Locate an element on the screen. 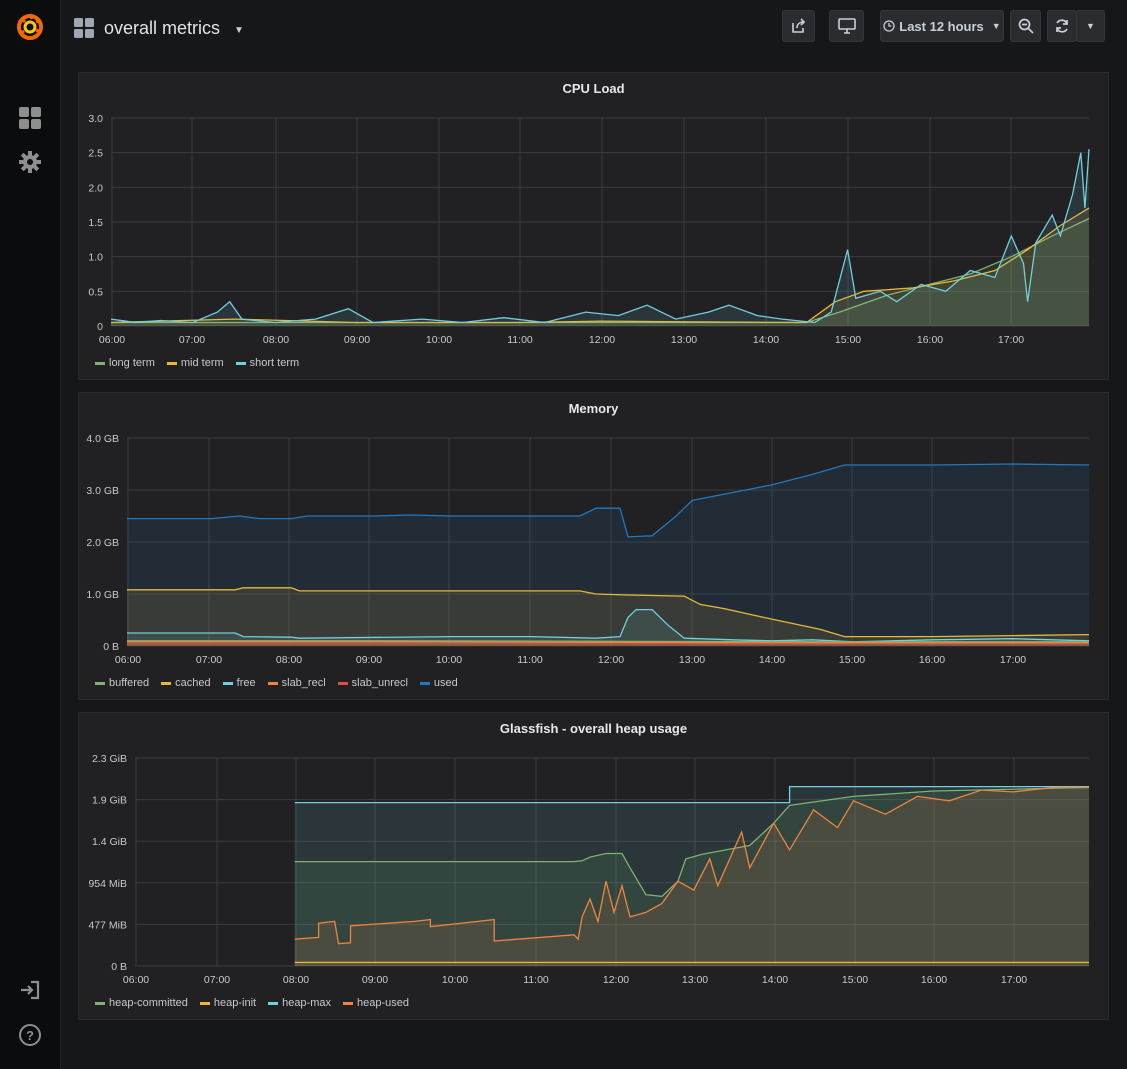  help-icon: ? is located at coordinates (30, 1035).